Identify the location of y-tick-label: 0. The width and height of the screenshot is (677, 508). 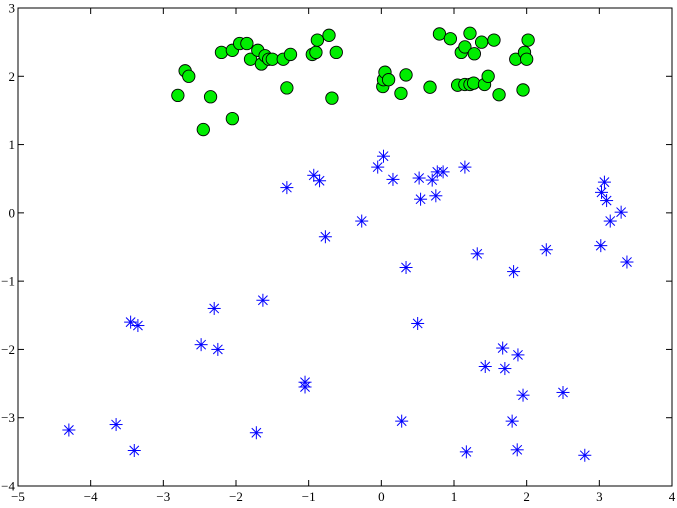
(12, 212).